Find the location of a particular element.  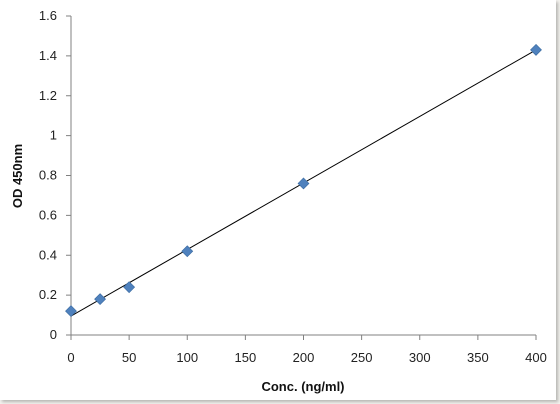

x-axis-title: Conc. (ng/ml) is located at coordinates (302, 386).